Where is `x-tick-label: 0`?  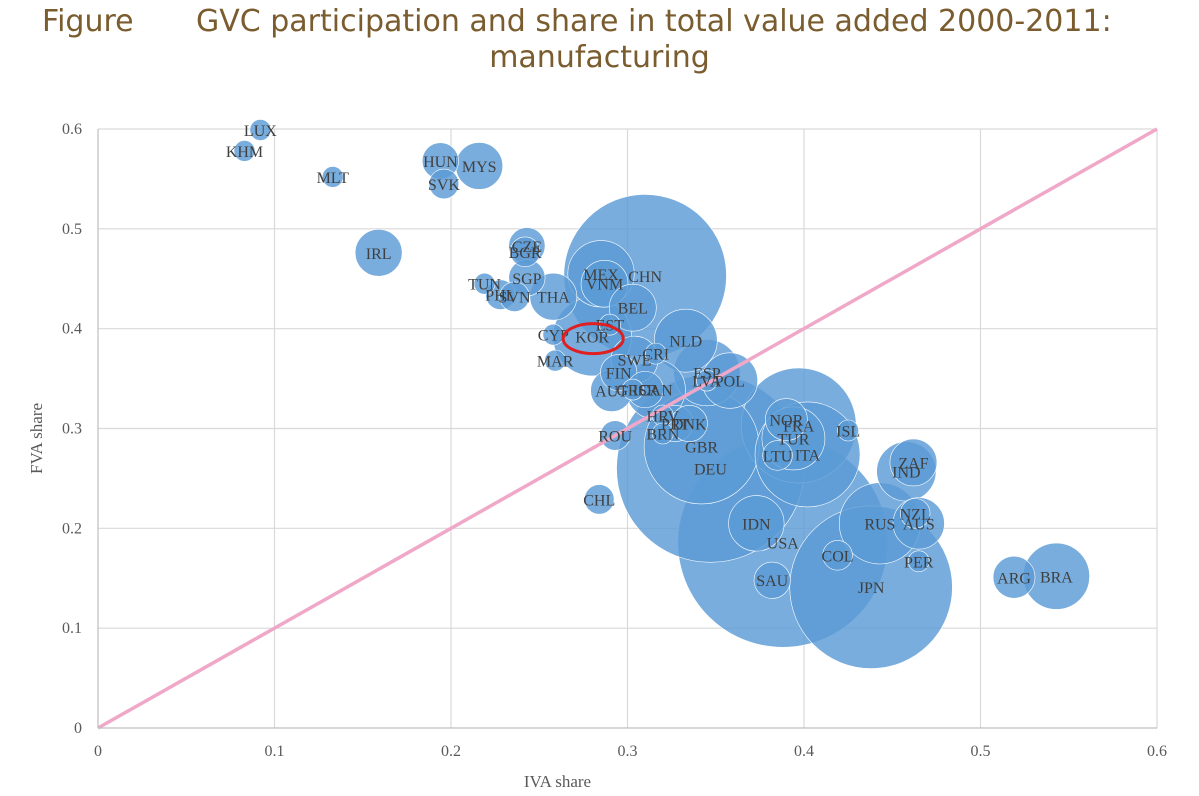 x-tick-label: 0 is located at coordinates (98, 751).